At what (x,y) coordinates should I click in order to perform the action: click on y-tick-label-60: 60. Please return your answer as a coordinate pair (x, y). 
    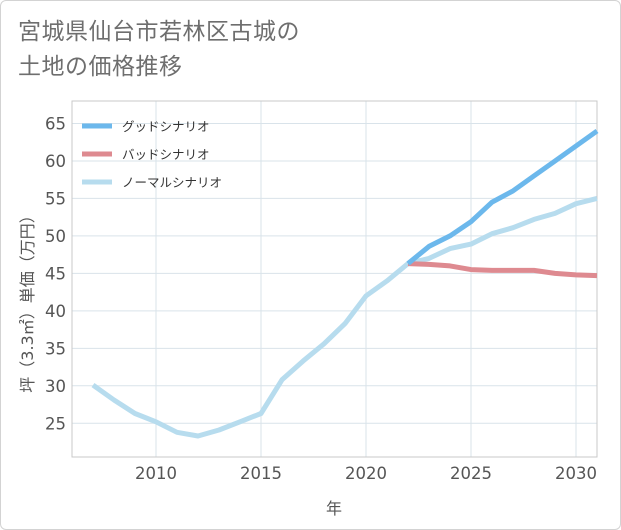
    Looking at the image, I should click on (55, 161).